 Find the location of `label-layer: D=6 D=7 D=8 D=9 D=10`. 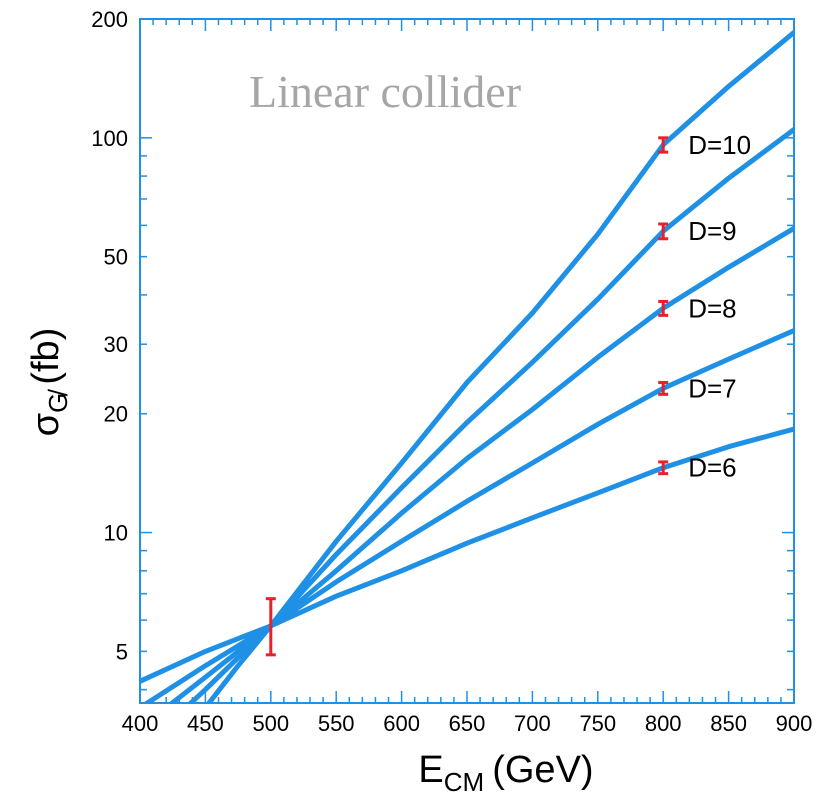

label-layer: D=6 D=7 D=8 D=9 D=10 is located at coordinates (719, 306).